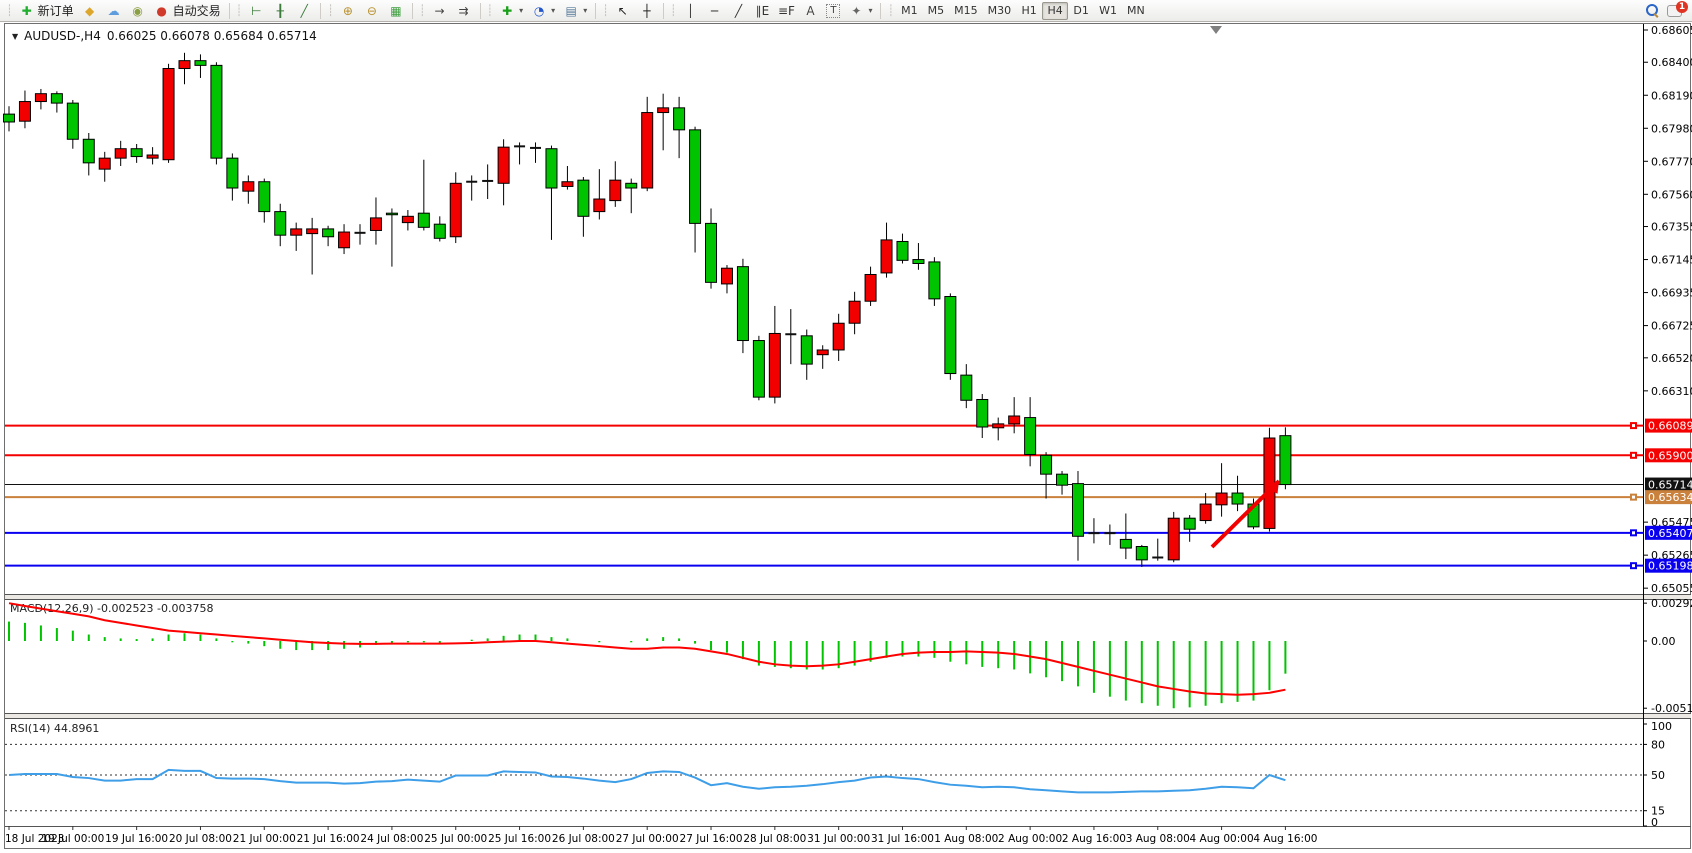  What do you see at coordinates (1222, 839) in the screenshot?
I see `time-label: 4 Aug 00:00` at bounding box center [1222, 839].